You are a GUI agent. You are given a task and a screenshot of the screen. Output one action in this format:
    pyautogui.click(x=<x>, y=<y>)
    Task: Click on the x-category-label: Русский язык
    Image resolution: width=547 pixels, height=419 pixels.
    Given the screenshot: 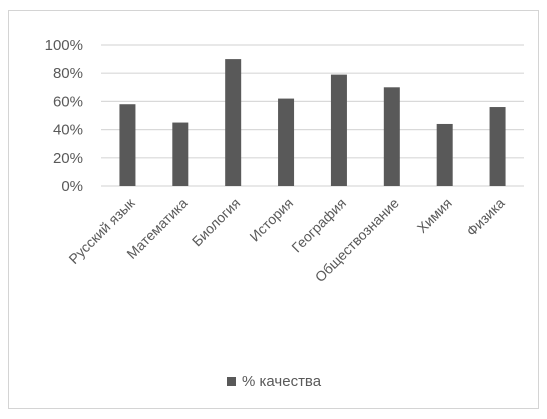 What is the action you would take?
    pyautogui.click(x=101, y=230)
    